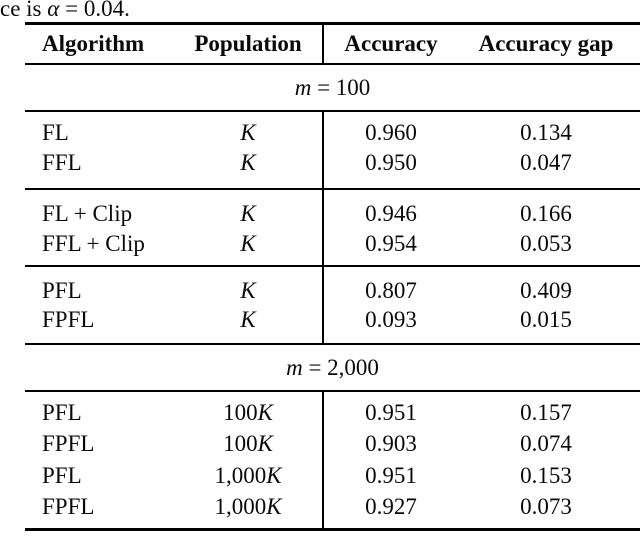 The height and width of the screenshot is (537, 640). What do you see at coordinates (546, 213) in the screenshot?
I see `accuracy-gap-cell: 0.166` at bounding box center [546, 213].